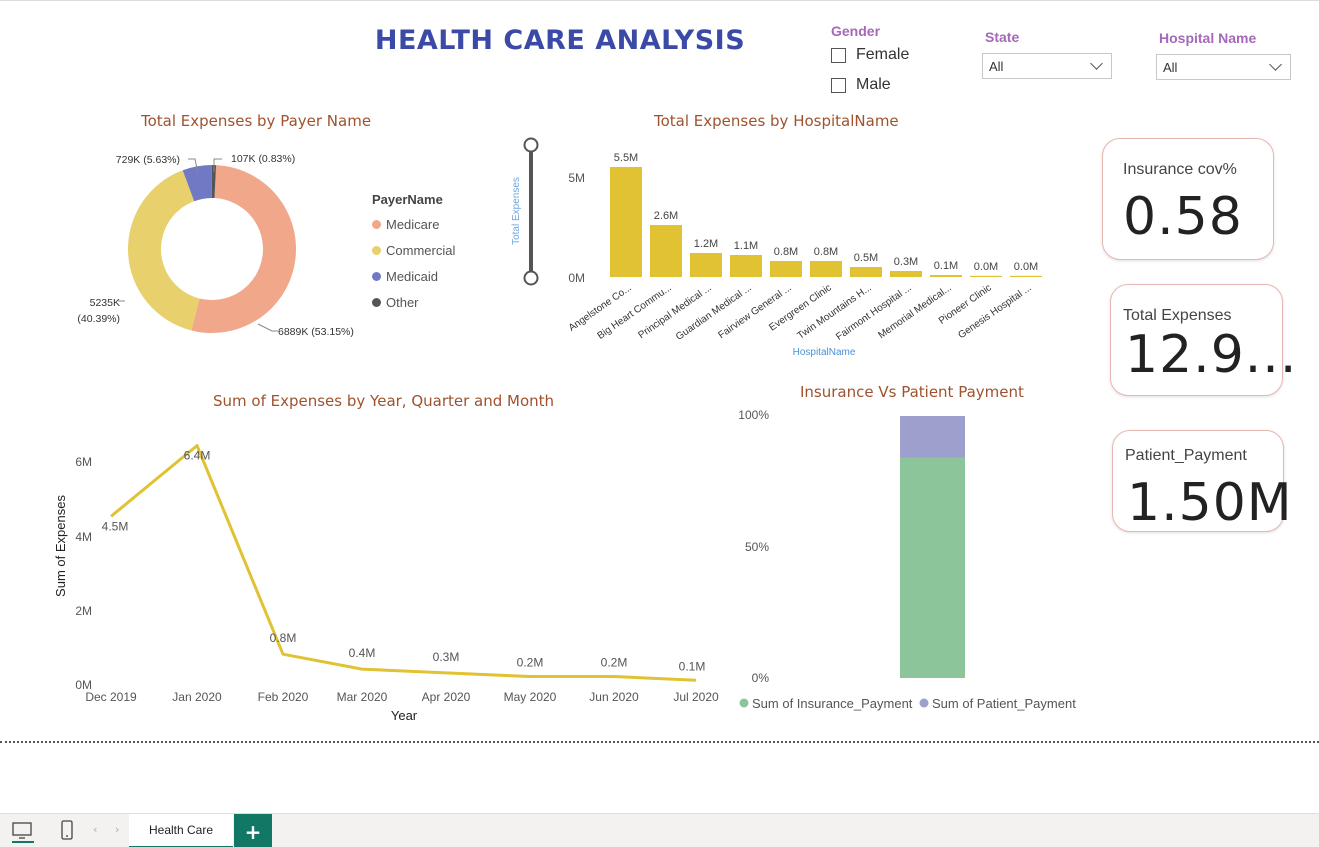 This screenshot has height=847, width=1319. What do you see at coordinates (530, 697) in the screenshot?
I see `x-tick-label: May 2020` at bounding box center [530, 697].